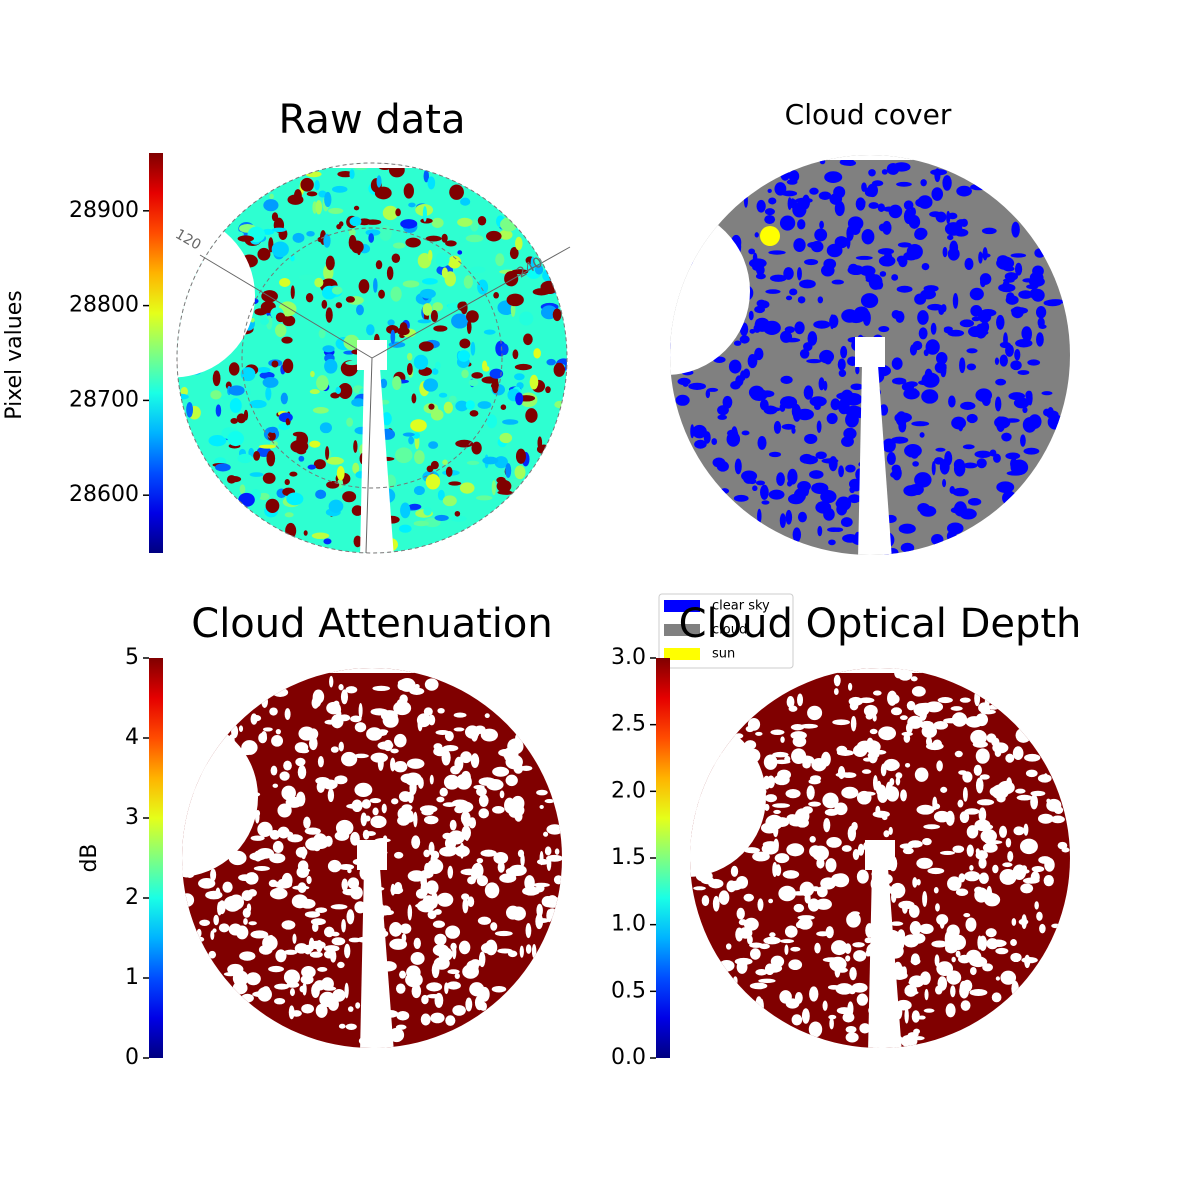  Describe the element at coordinates (870, 157) in the screenshot. I see `mask` at that location.